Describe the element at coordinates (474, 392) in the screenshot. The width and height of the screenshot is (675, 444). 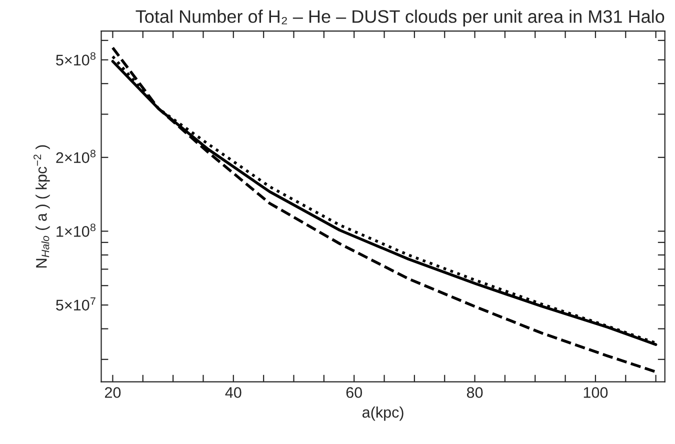
I see `x-tick-label: 80` at that location.